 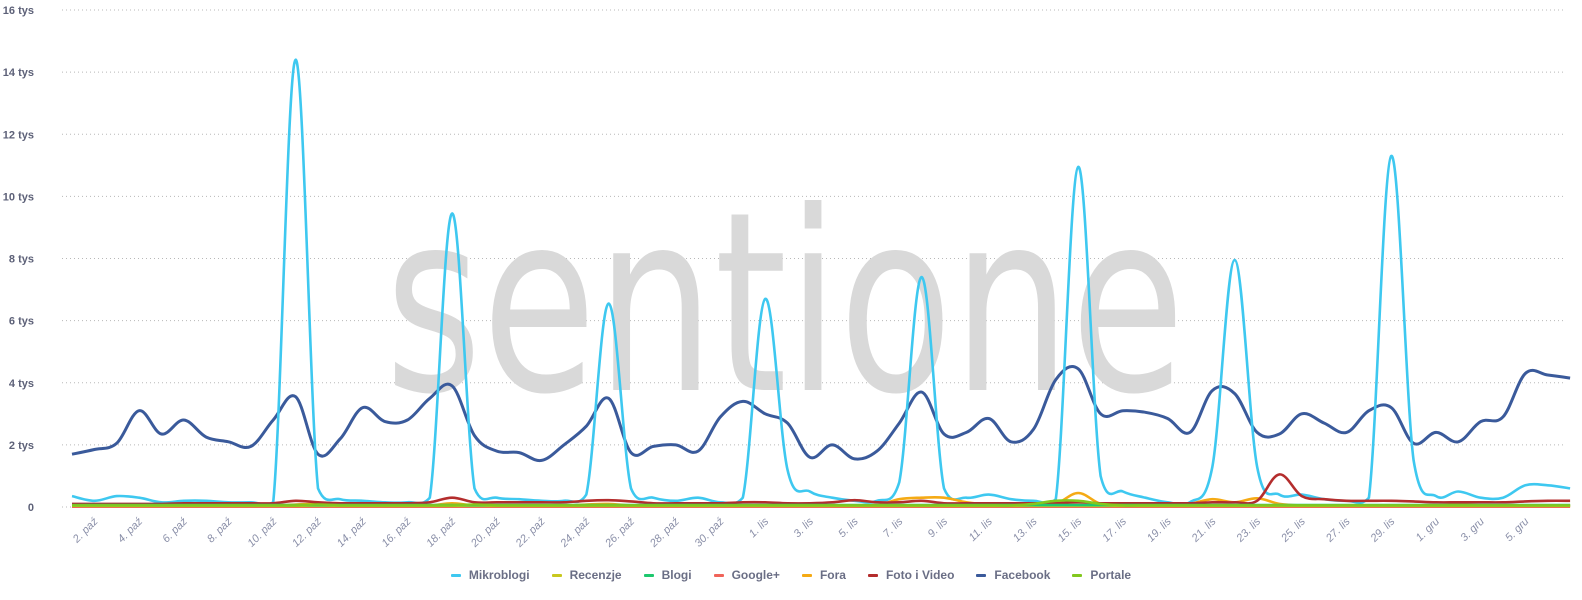 I want to click on legend-item-blogi: Blogi, so click(x=667, y=575).